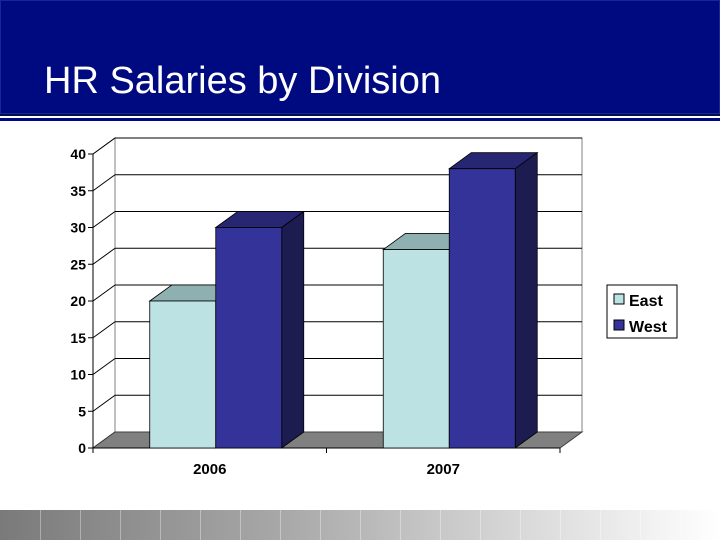 The image size is (720, 540). I want to click on x-axis-labels: 2006 2007, so click(326, 469).